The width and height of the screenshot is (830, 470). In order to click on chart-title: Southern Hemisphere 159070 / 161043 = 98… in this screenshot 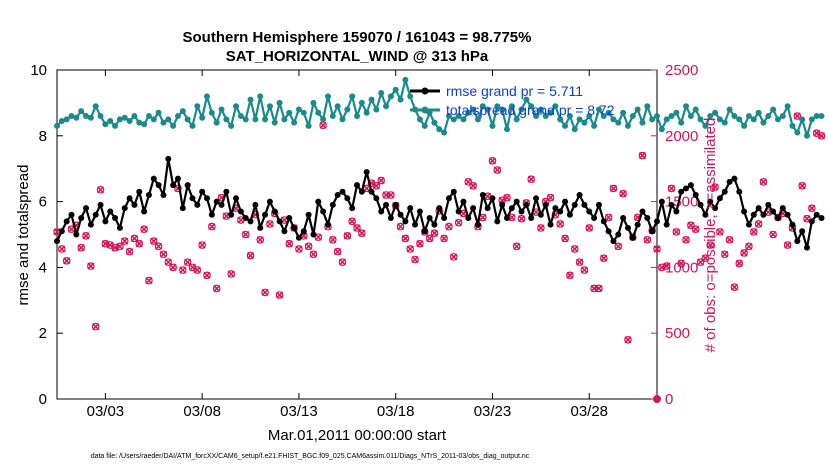, I will do `click(357, 37)`.